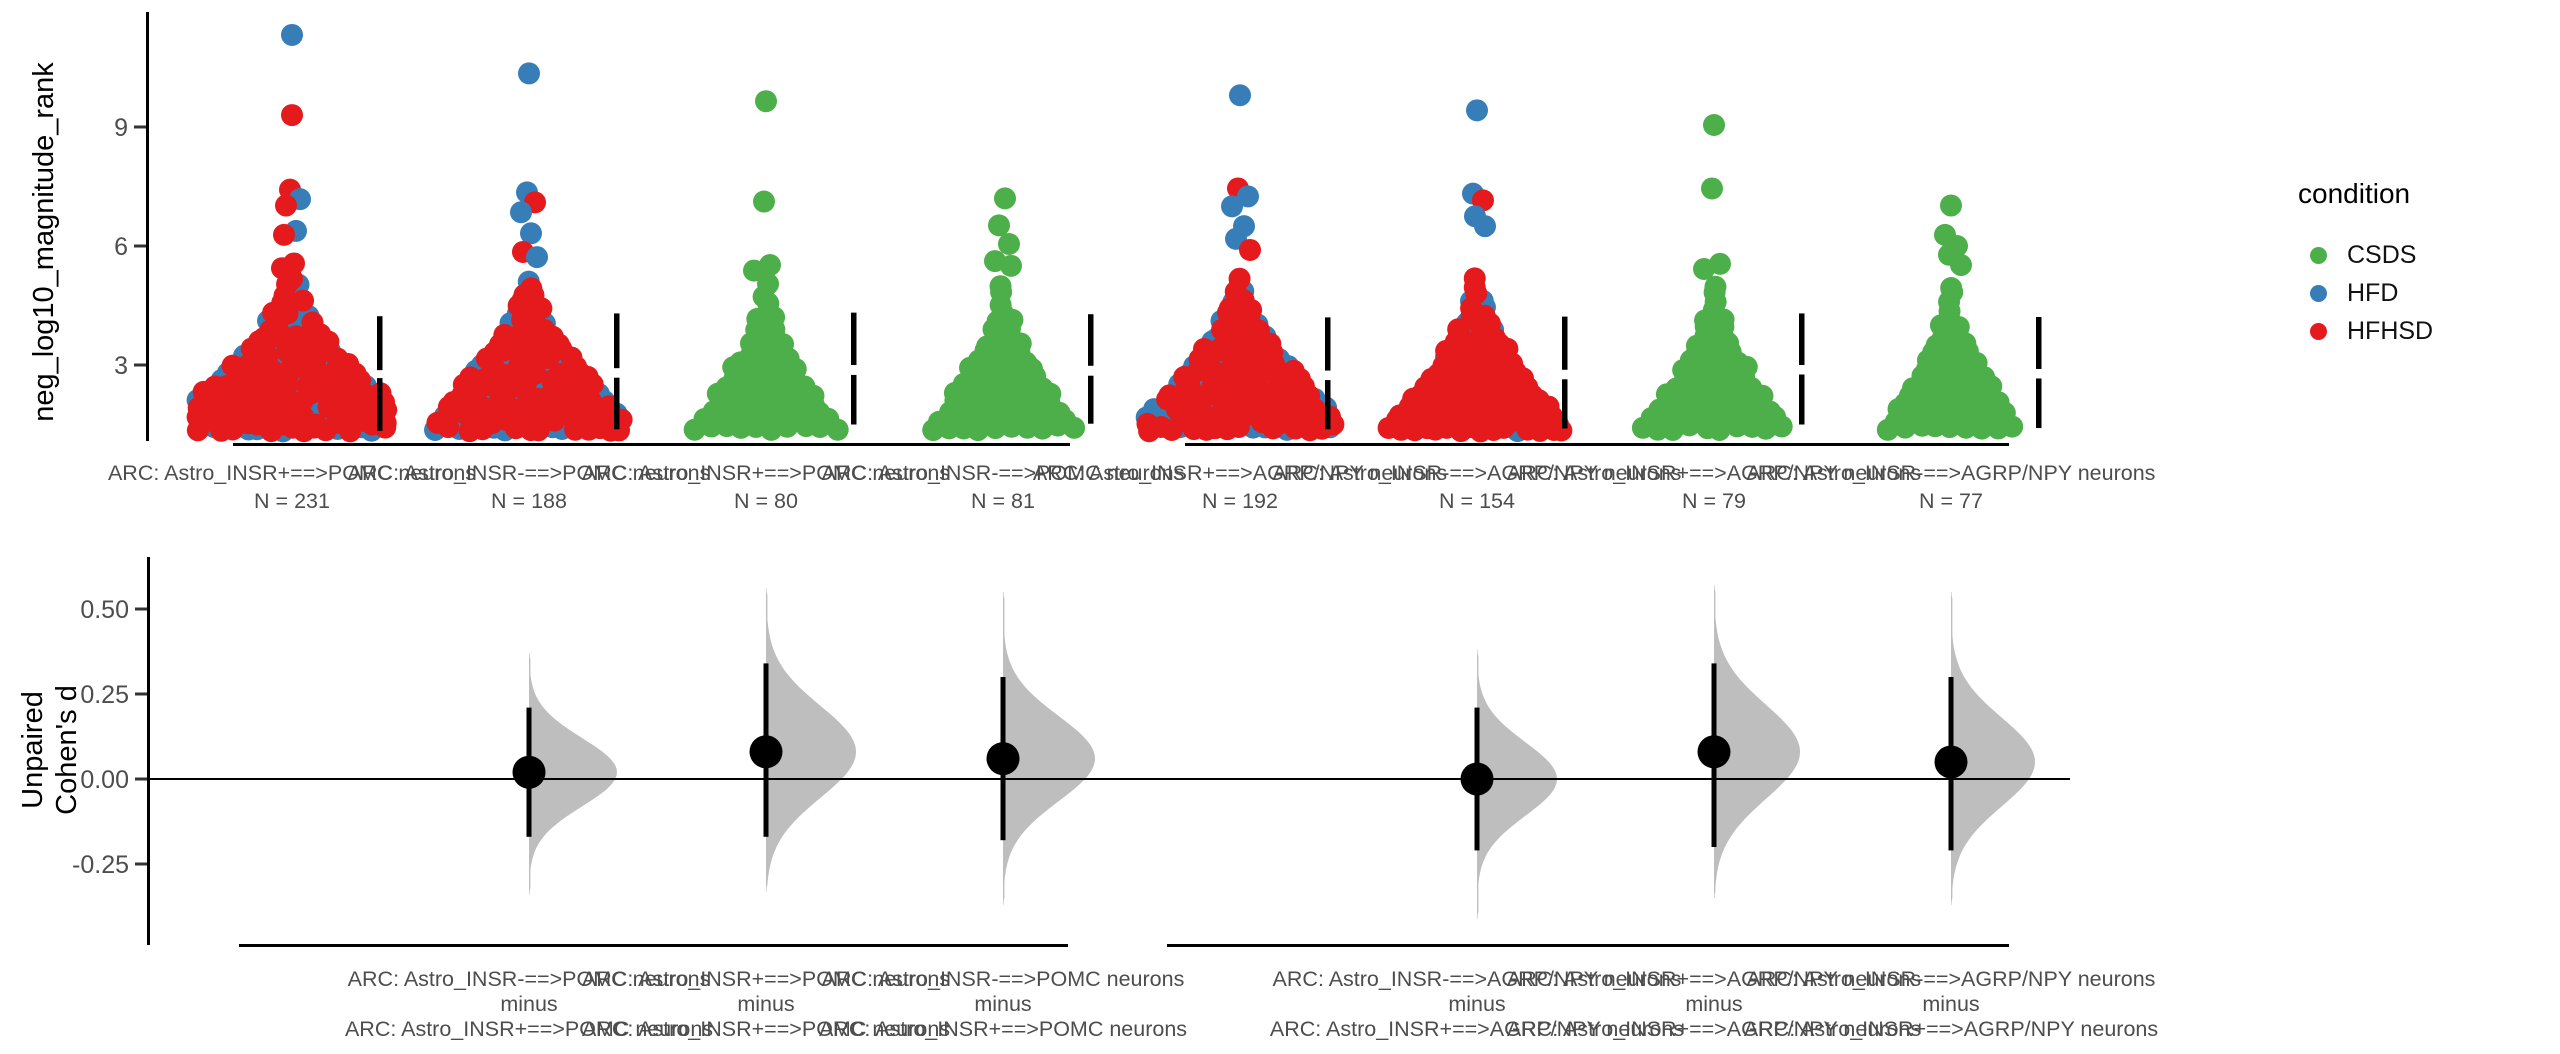  I want to click on group-n-label: N = 188, so click(529, 501).